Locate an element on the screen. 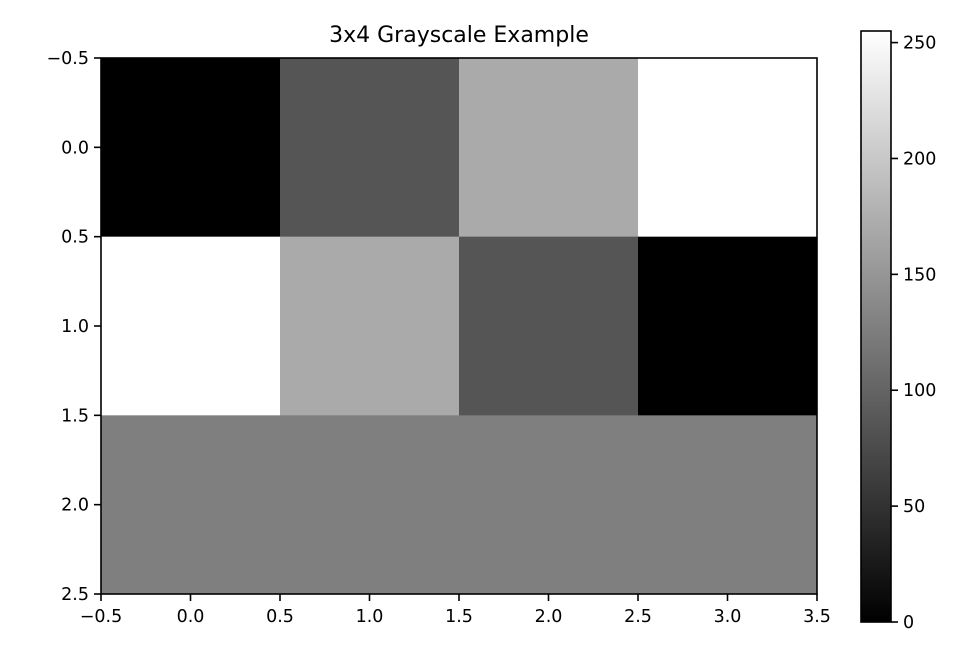 The width and height of the screenshot is (979, 658). x-tick-label: −0.5 is located at coordinates (101, 617).